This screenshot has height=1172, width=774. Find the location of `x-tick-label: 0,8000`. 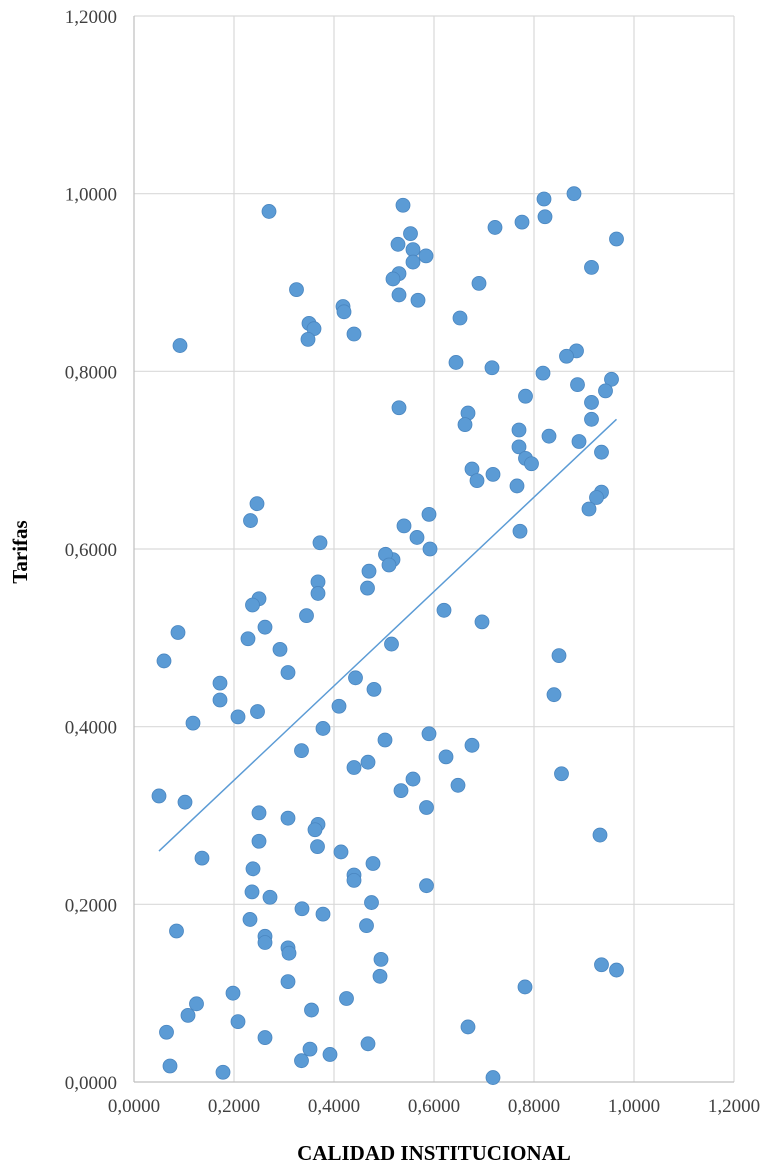

x-tick-label: 0,8000 is located at coordinates (534, 1106).